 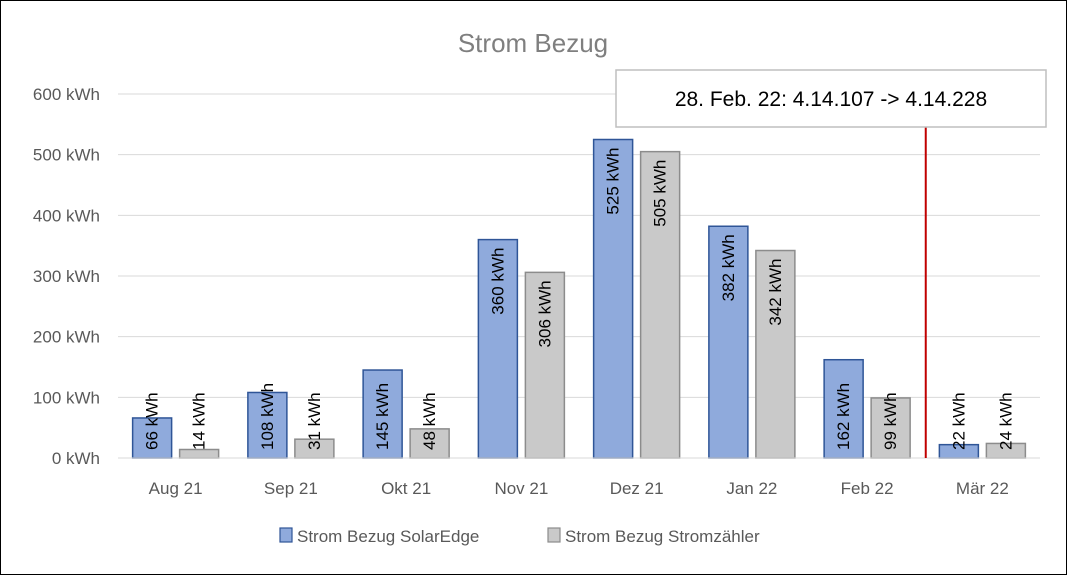 I want to click on y-tick-label: 100 kWh, so click(x=66, y=397).